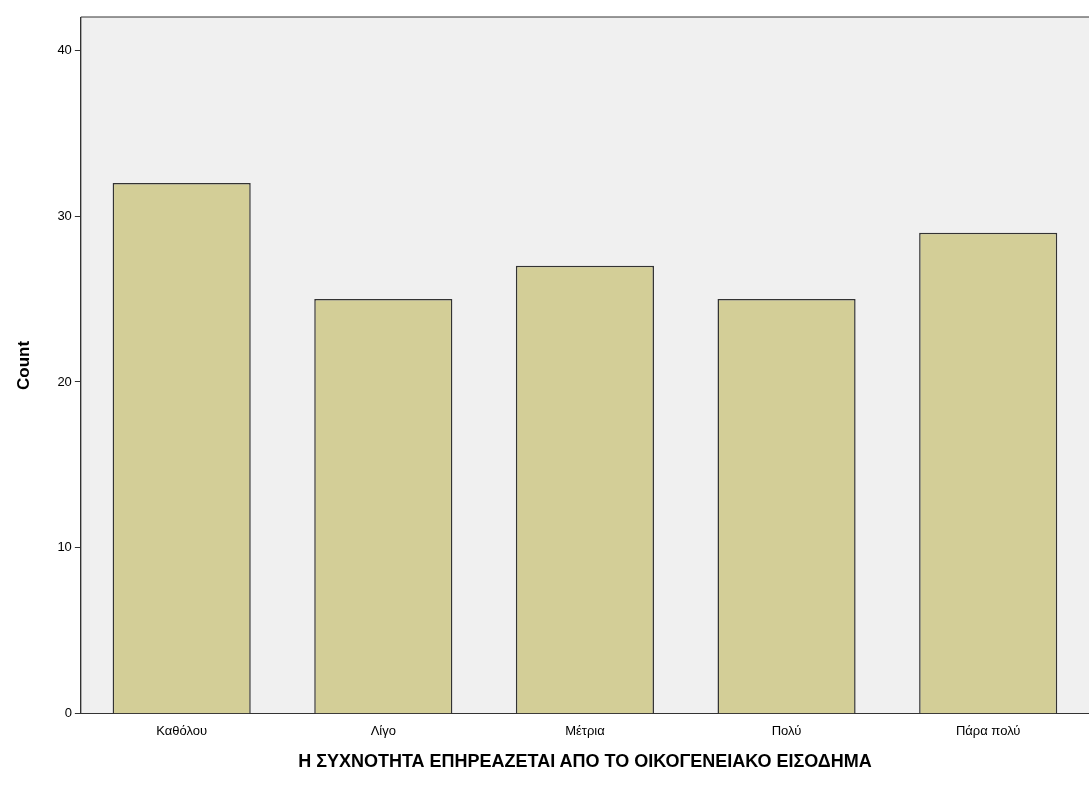  Describe the element at coordinates (988, 731) in the screenshot. I see `x-tick-label: Πάρα πολύ` at that location.